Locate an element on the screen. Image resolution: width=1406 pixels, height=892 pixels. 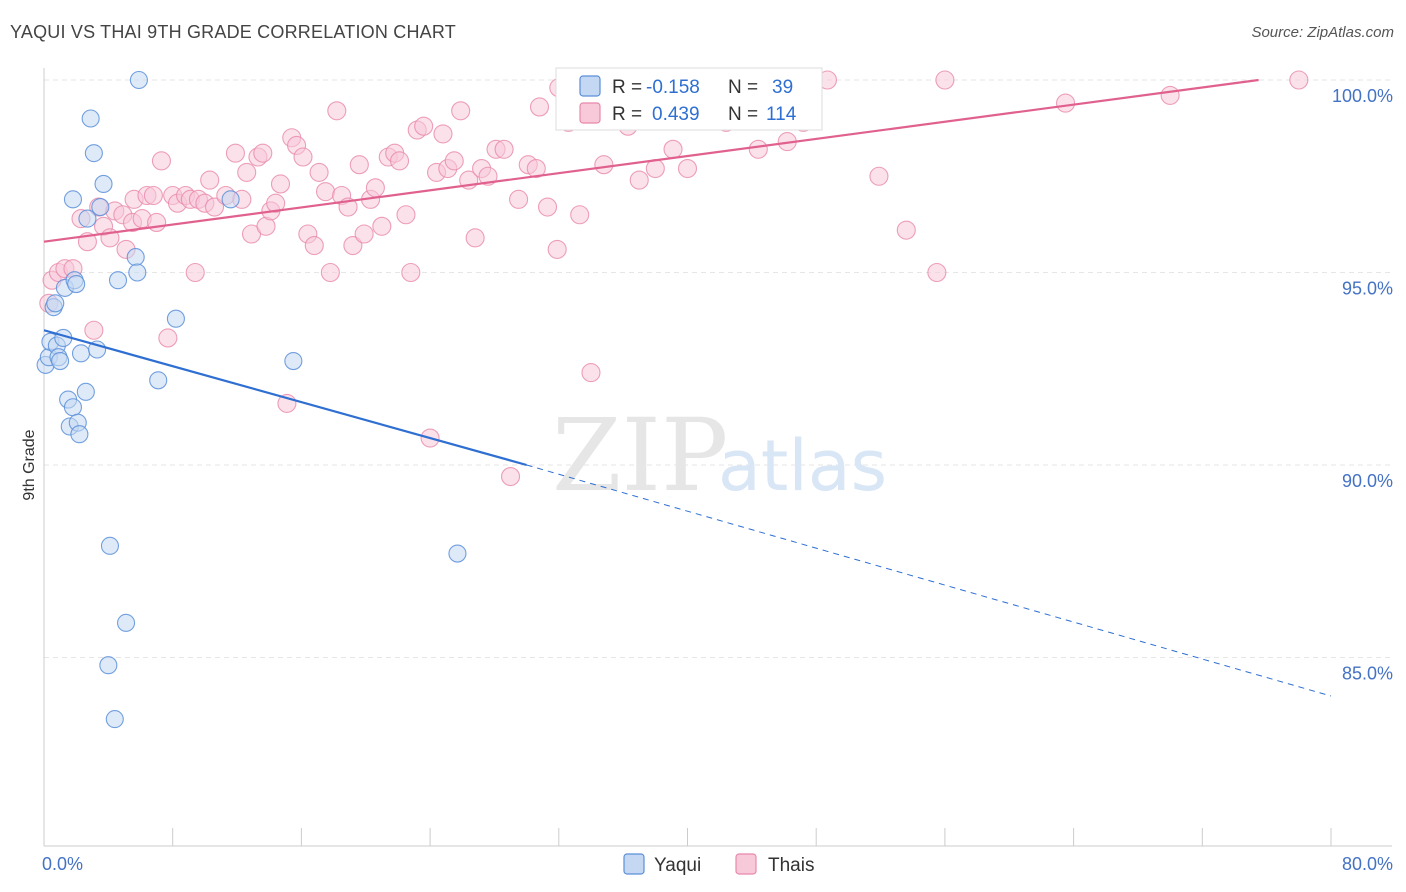
y-tick-label-1: 90.0% is located at coordinates (1367, 481).